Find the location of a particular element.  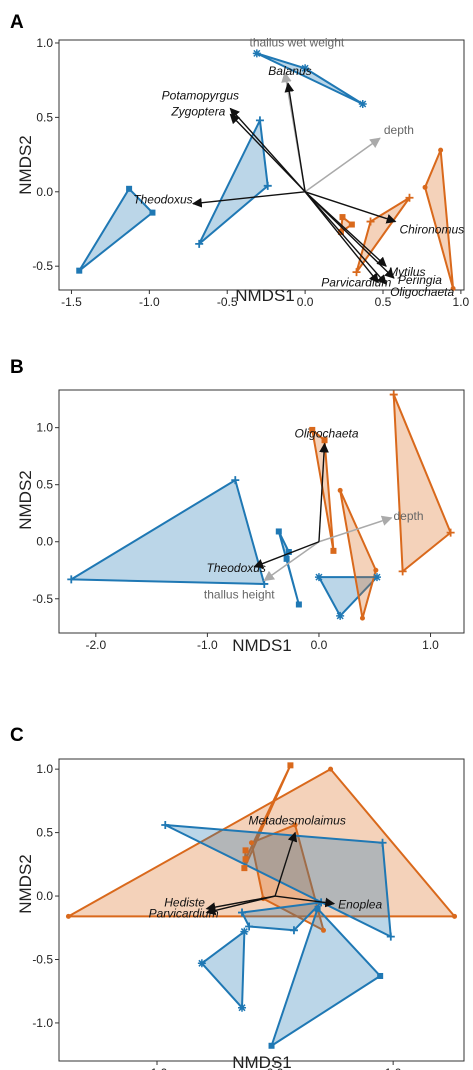

panel-c-letter: C is located at coordinates (17, 735).